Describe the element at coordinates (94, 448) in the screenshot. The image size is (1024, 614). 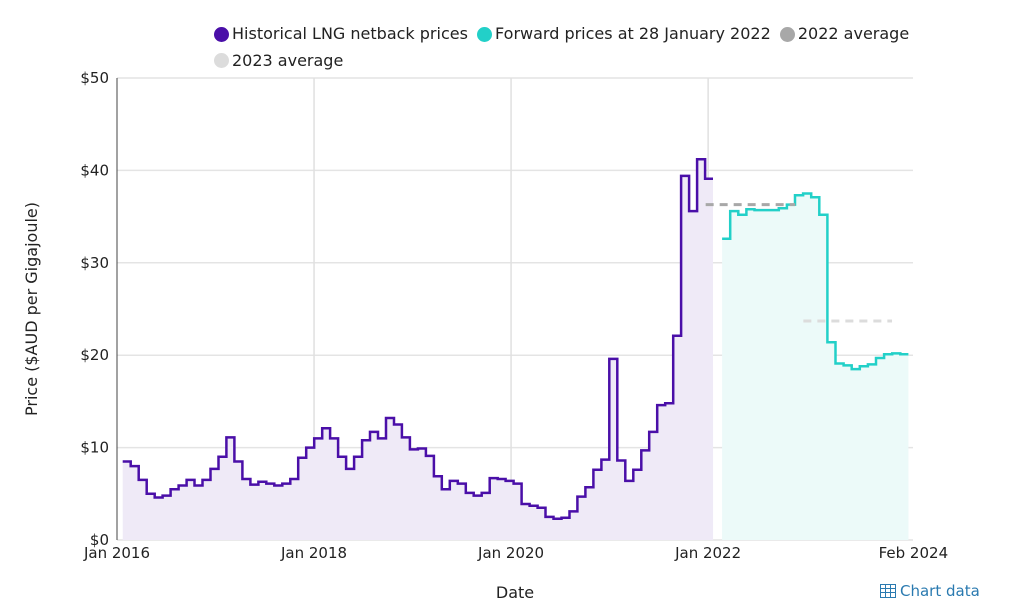
I see `y-tick-label: $10` at that location.